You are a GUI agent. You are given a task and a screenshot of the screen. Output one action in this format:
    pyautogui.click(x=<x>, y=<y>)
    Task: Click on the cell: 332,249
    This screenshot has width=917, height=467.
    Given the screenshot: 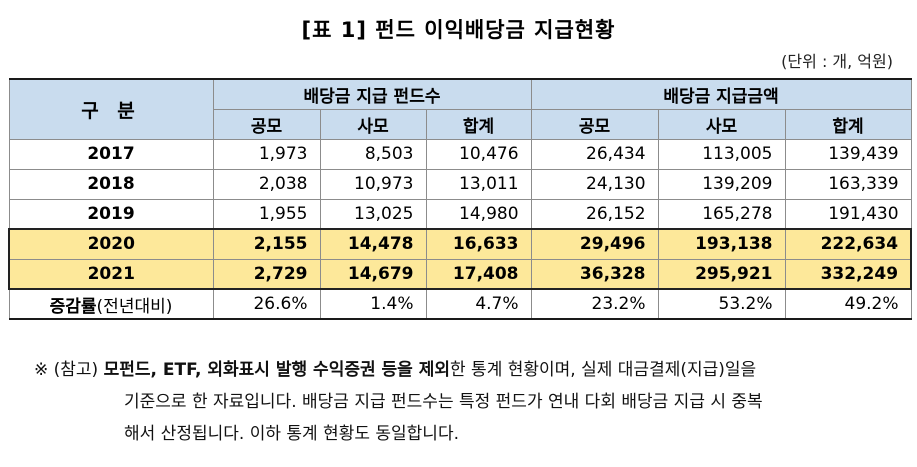 What is the action you would take?
    pyautogui.click(x=848, y=274)
    